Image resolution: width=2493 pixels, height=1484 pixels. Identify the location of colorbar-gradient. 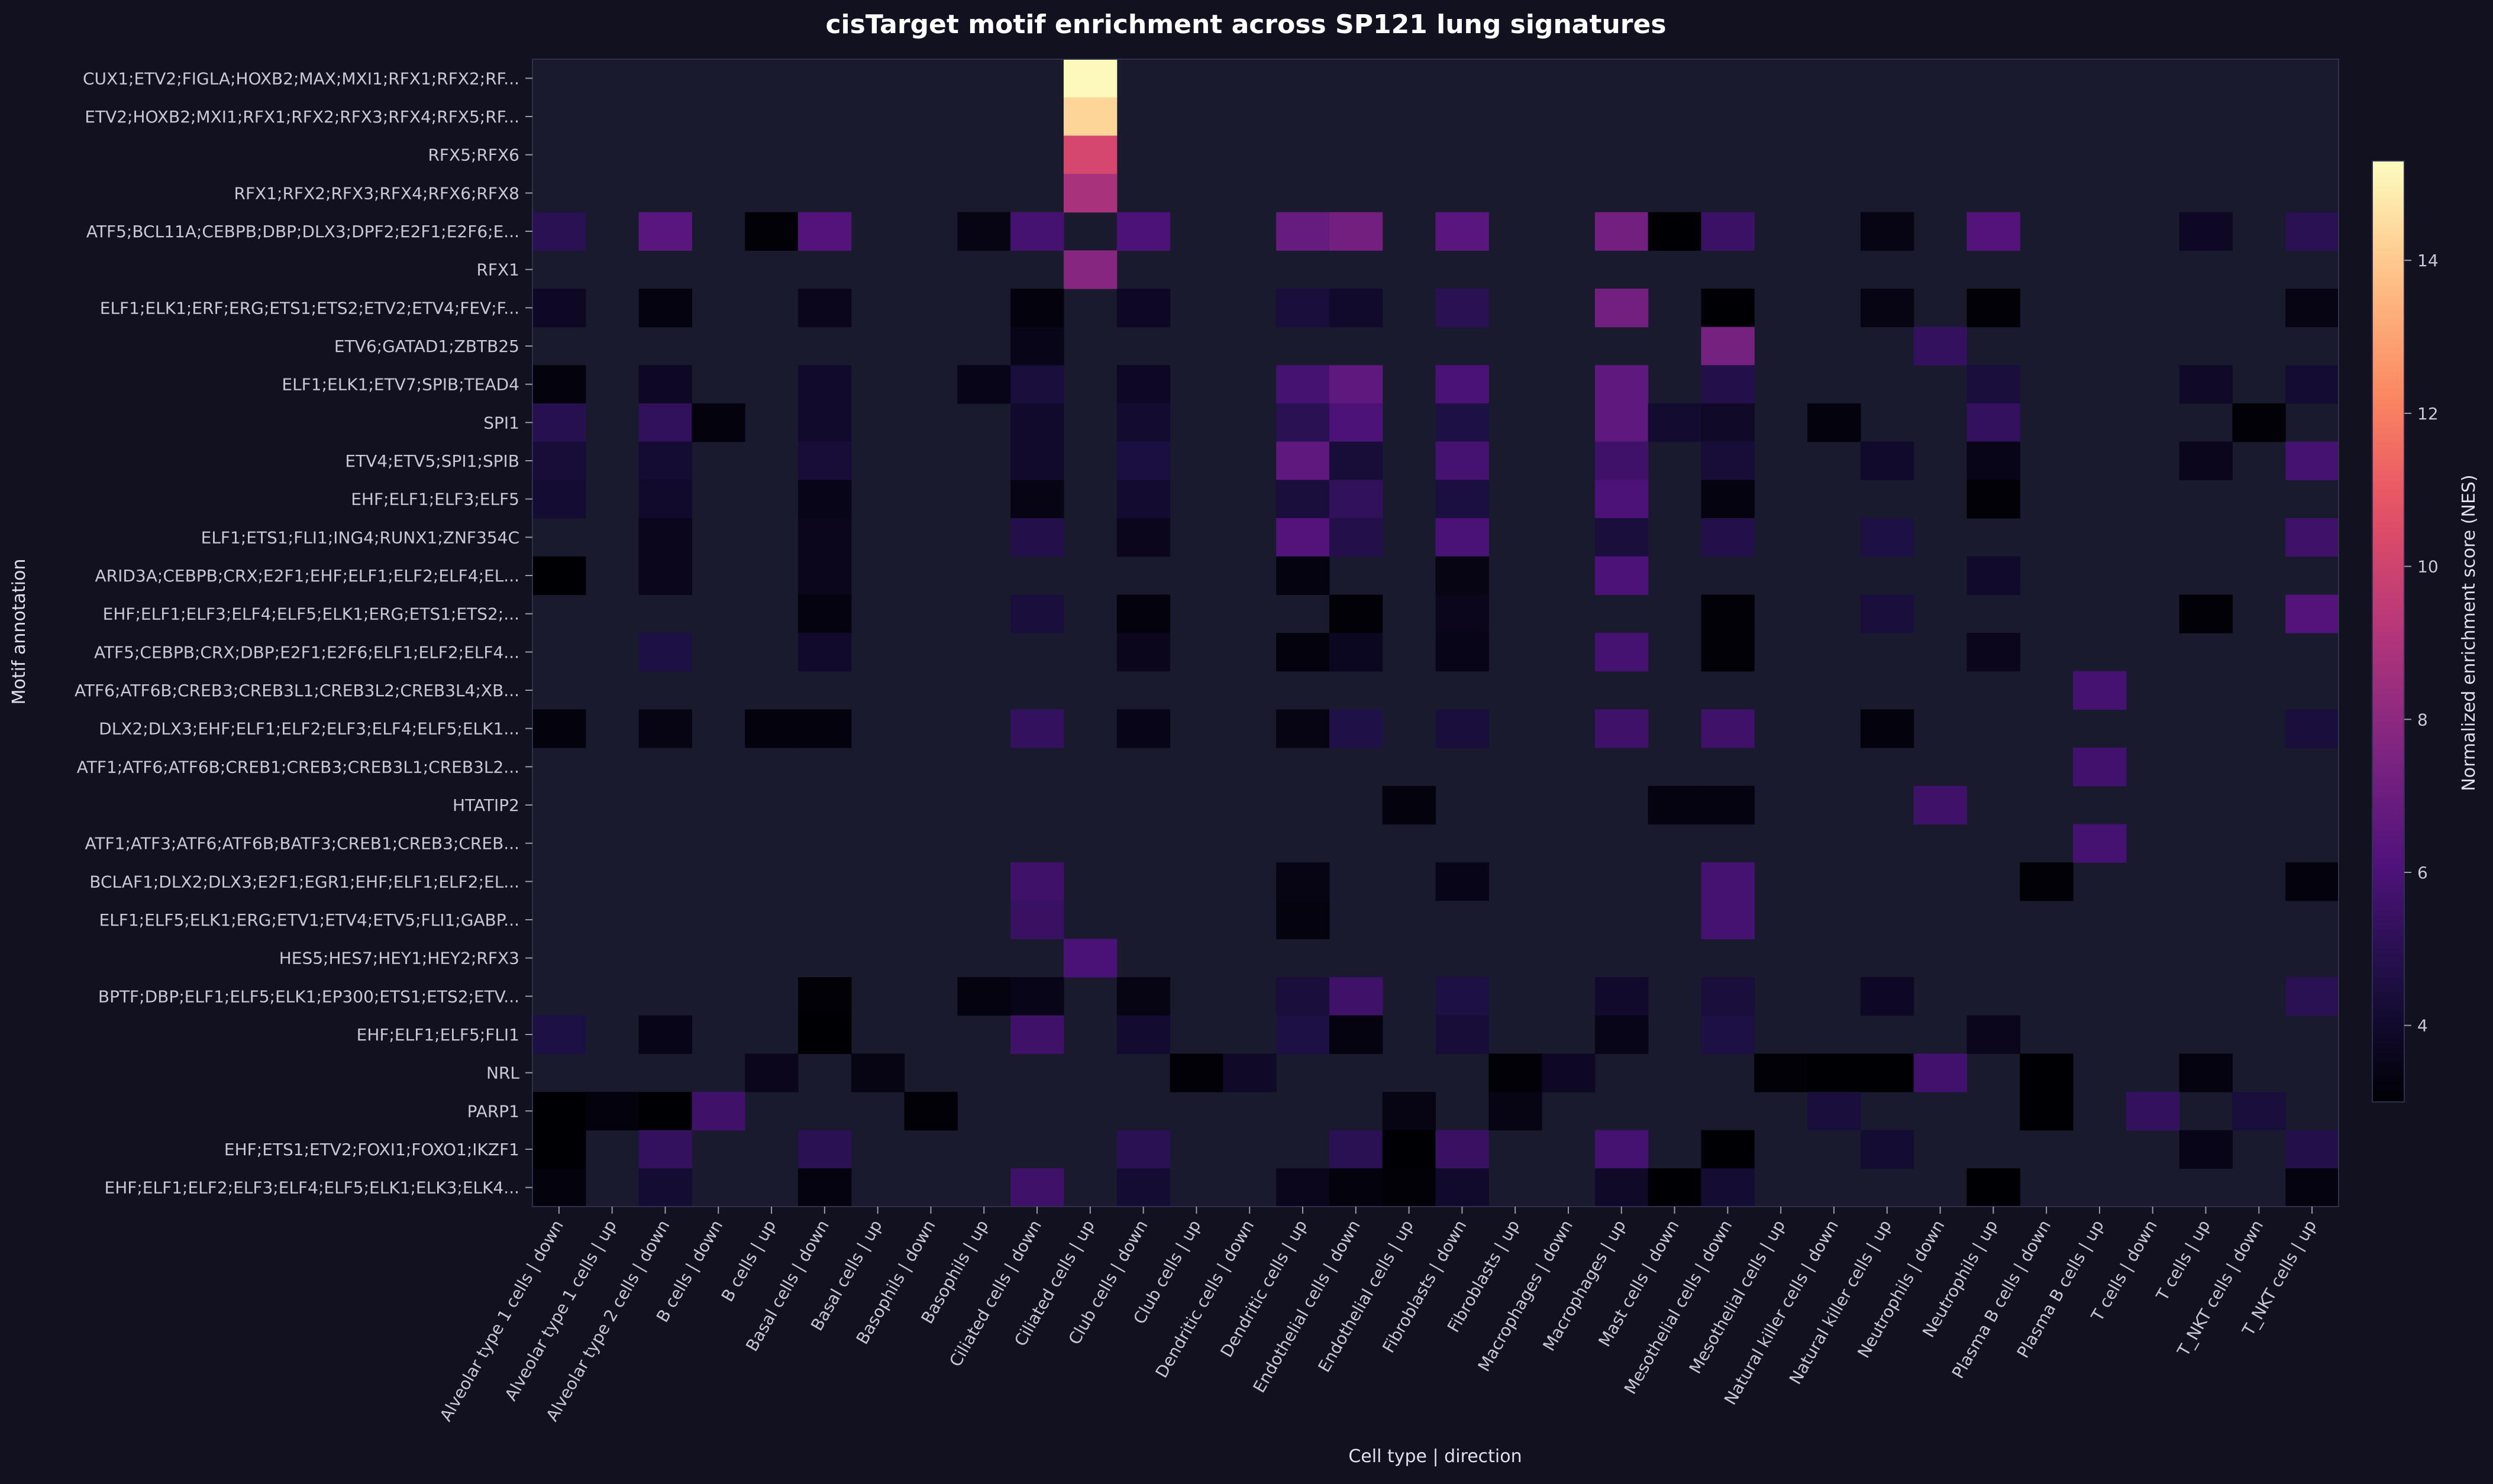
(2388, 631).